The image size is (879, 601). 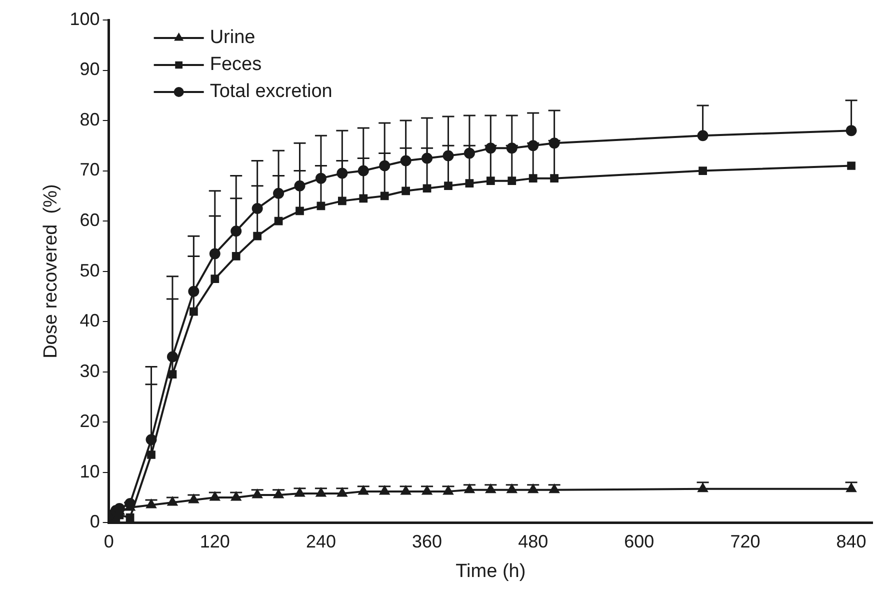 I want to click on x-tick-label: 600, so click(x=639, y=541).